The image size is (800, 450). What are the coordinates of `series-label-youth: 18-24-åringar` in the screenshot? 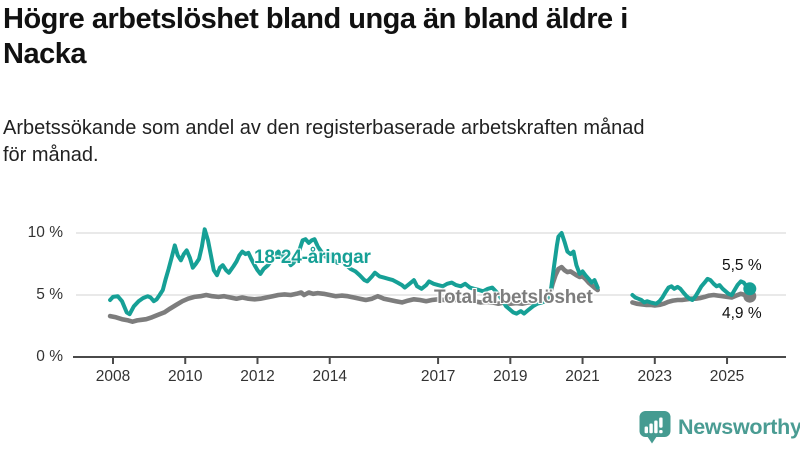 It's located at (312, 257).